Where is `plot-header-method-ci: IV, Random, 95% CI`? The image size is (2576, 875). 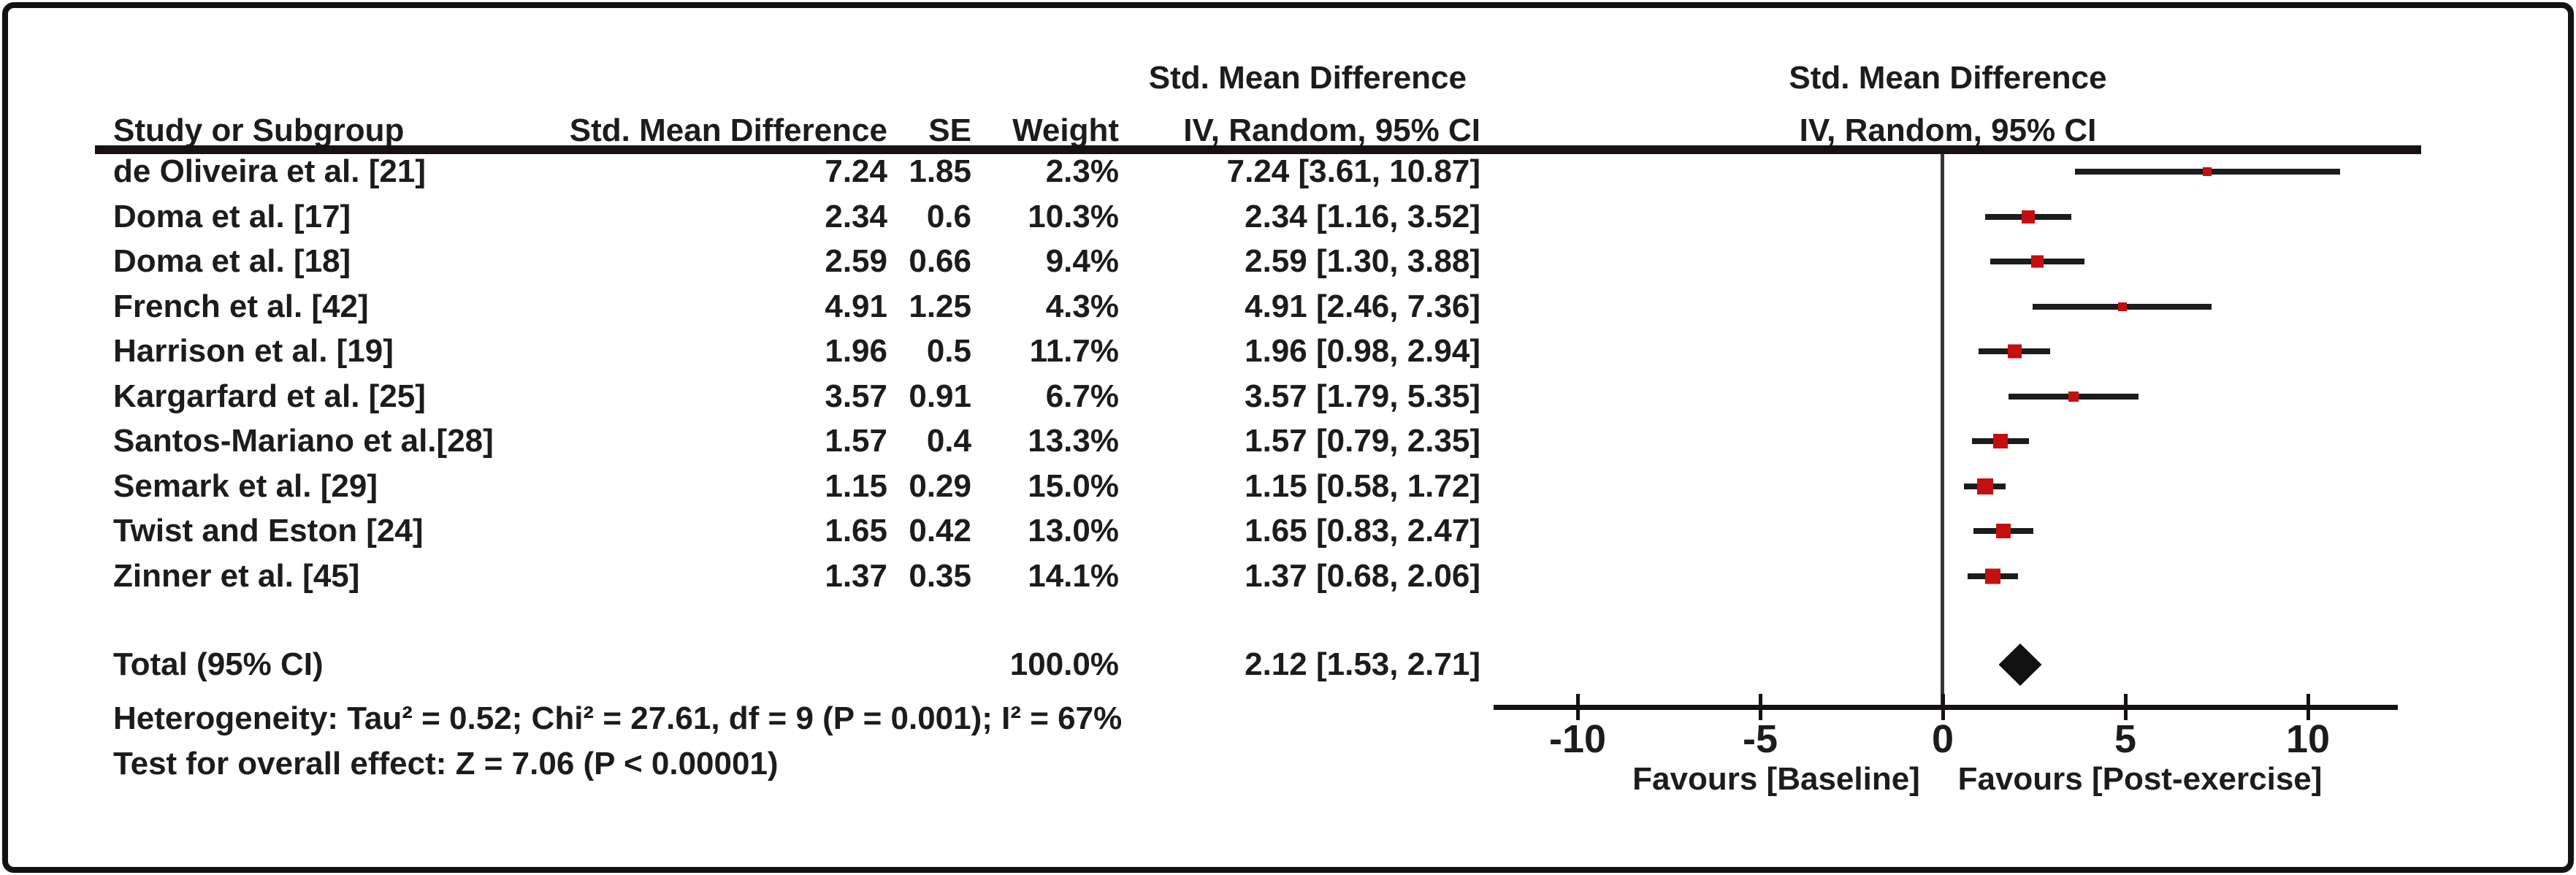 plot-header-method-ci: IV, Random, 95% CI is located at coordinates (1948, 130).